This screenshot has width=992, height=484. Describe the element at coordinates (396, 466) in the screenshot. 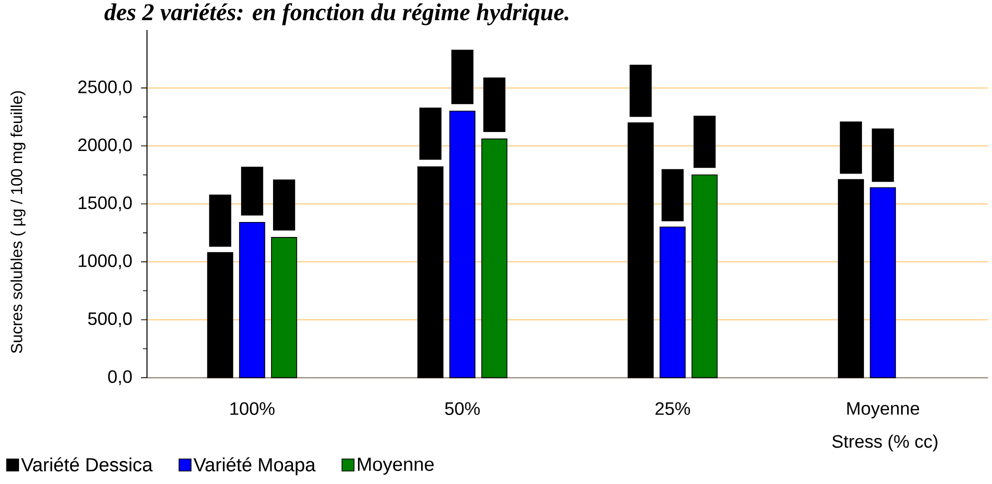

I see `legend-label: Moyenne` at that location.